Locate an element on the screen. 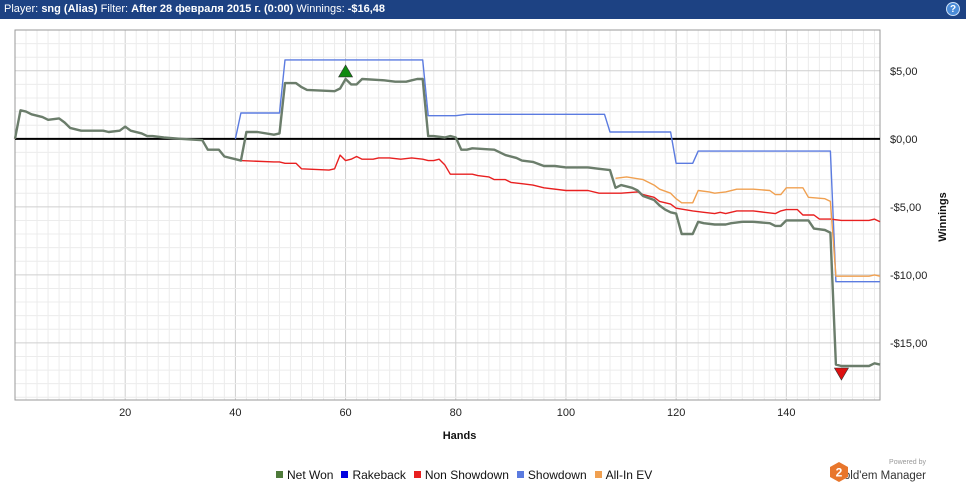  legend-item: Non Showdown is located at coordinates (461, 475).